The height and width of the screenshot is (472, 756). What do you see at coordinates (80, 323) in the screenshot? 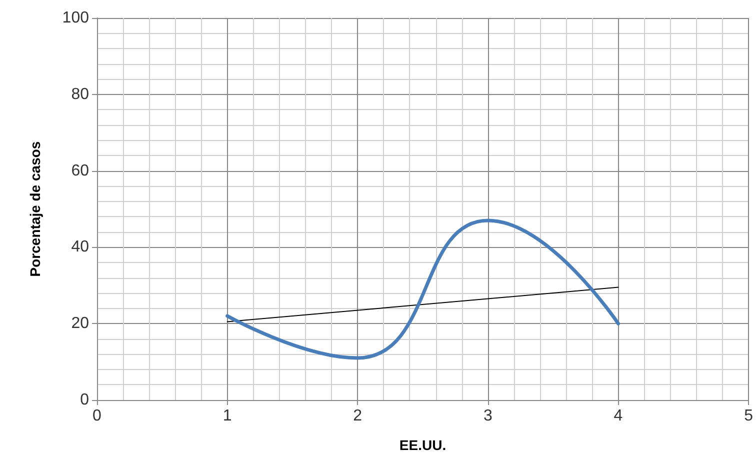
I see `y-tick-label: 20` at bounding box center [80, 323].